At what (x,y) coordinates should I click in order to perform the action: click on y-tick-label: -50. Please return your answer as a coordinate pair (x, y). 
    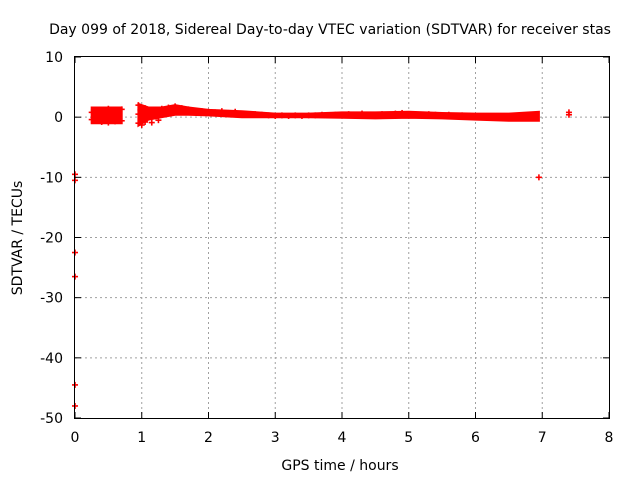
    Looking at the image, I should click on (51, 419).